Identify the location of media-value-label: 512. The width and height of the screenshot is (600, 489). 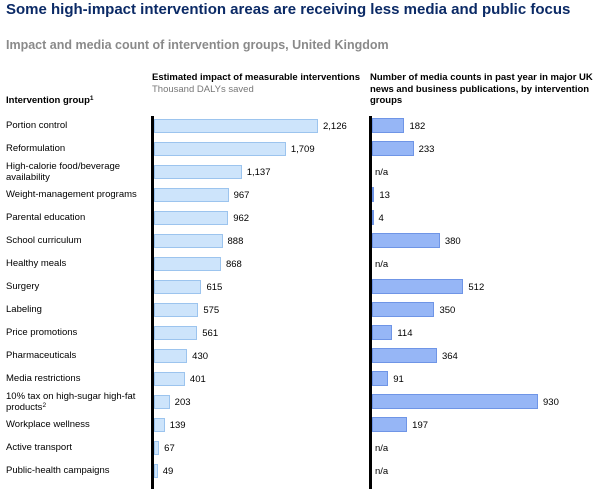
(476, 287).